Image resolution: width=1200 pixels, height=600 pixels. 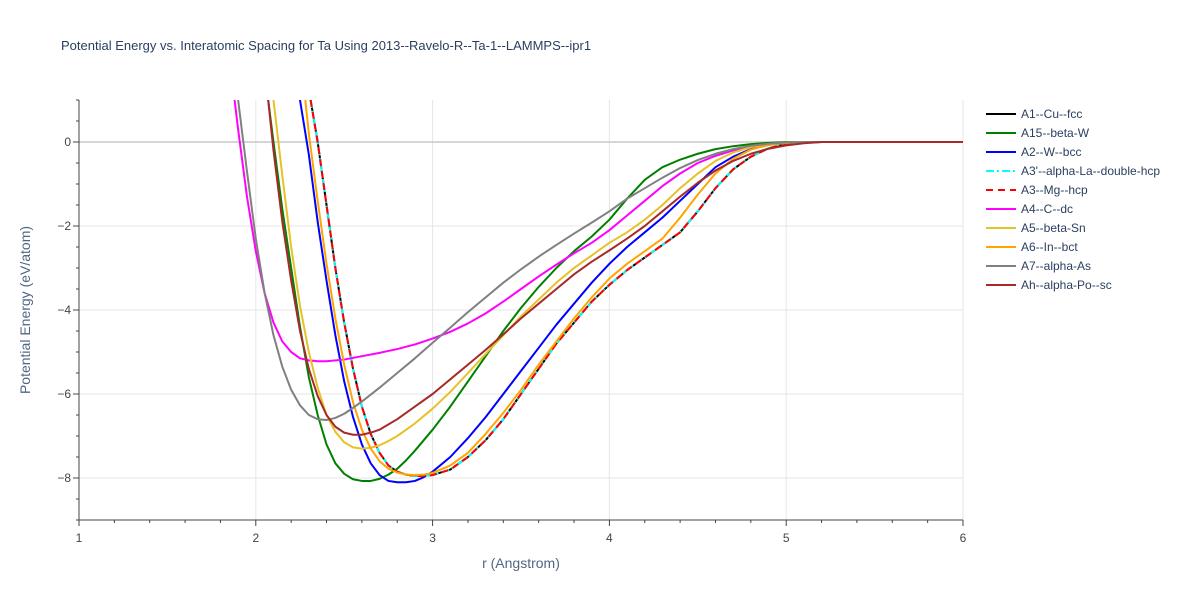 I want to click on legend-label: A4--C--dc, so click(x=1047, y=209).